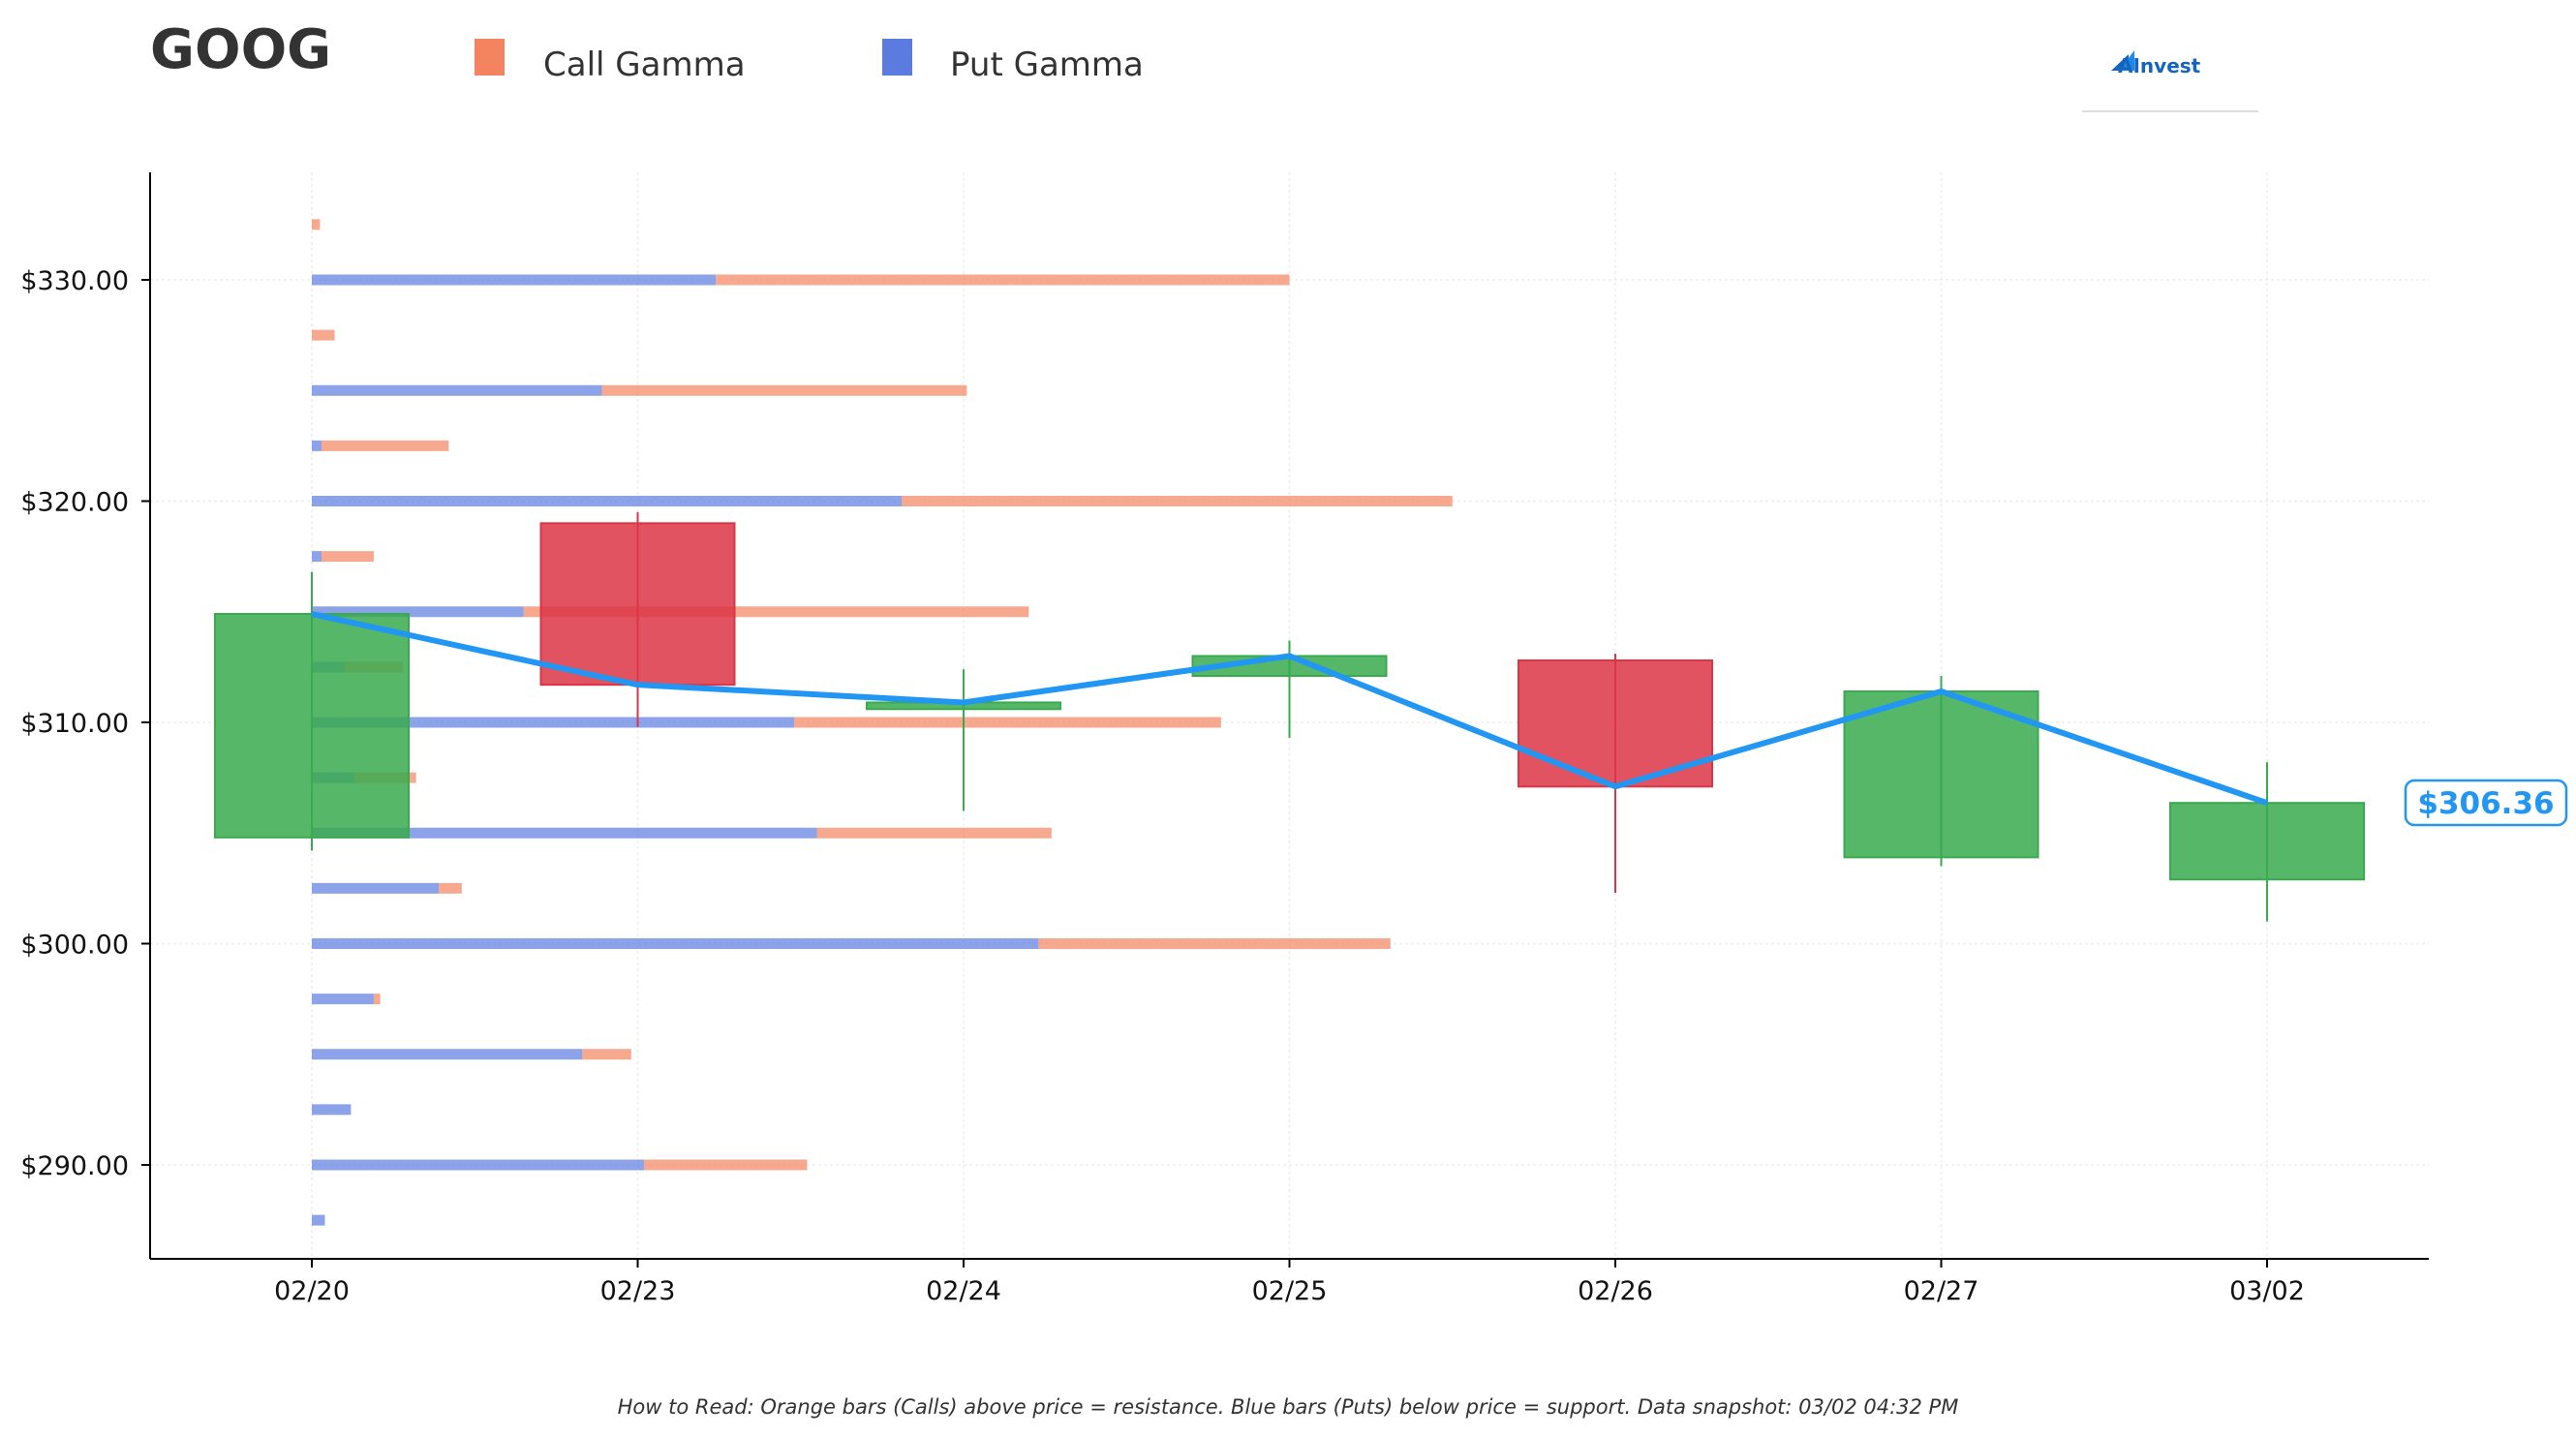 The width and height of the screenshot is (2576, 1437). What do you see at coordinates (1615, 1291) in the screenshot?
I see `x-tick-label: 02/26` at bounding box center [1615, 1291].